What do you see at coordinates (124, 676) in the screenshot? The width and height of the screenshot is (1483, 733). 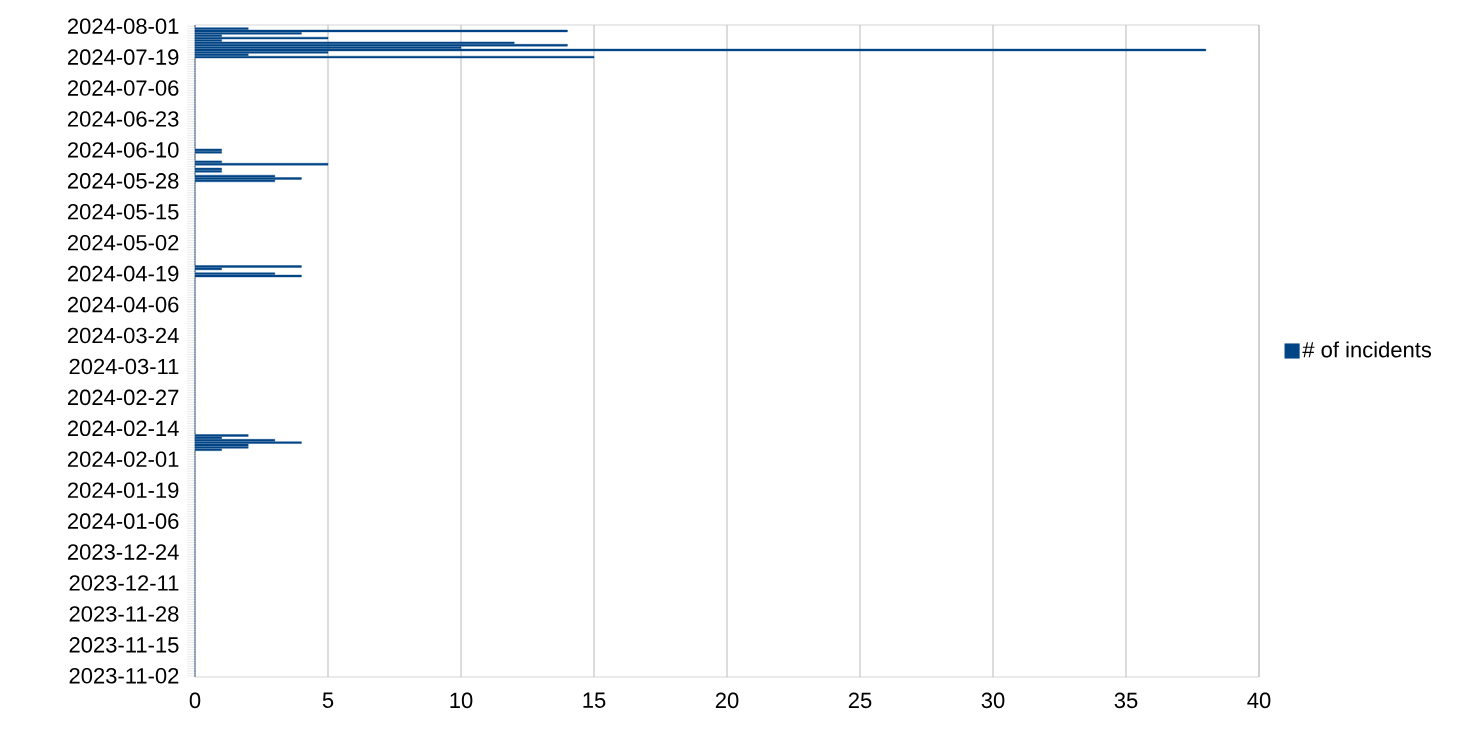 I see `y-tick-label: 2023-11-02` at bounding box center [124, 676].